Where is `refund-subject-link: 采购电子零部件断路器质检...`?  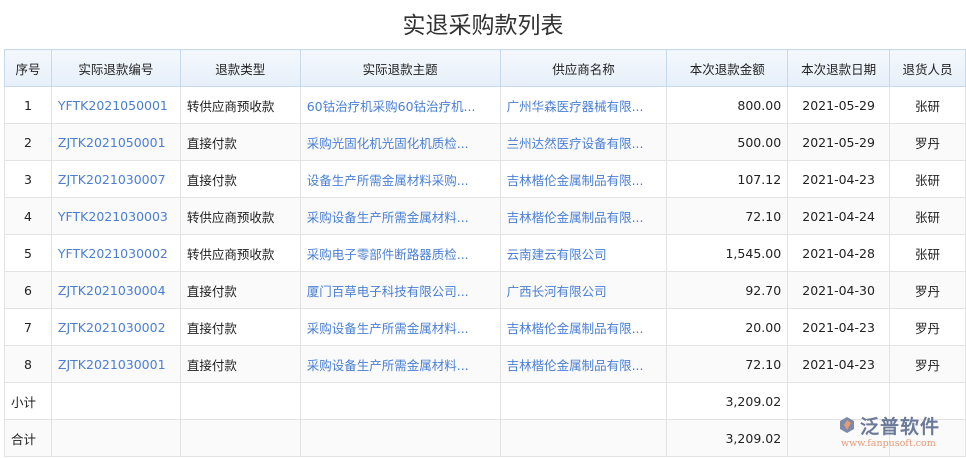
refund-subject-link: 采购电子零部件断路器质检... is located at coordinates (400, 253).